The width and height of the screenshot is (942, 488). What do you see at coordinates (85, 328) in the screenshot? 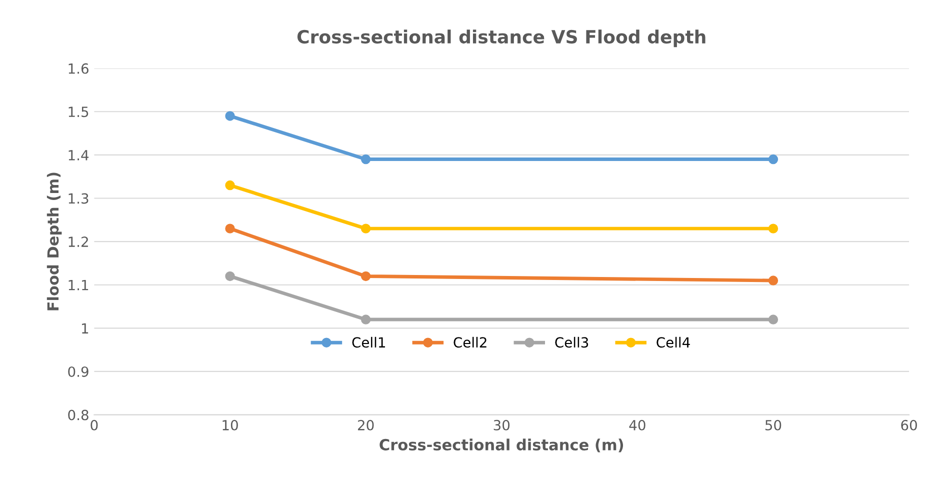
I see `y-tick-label: 1` at bounding box center [85, 328].